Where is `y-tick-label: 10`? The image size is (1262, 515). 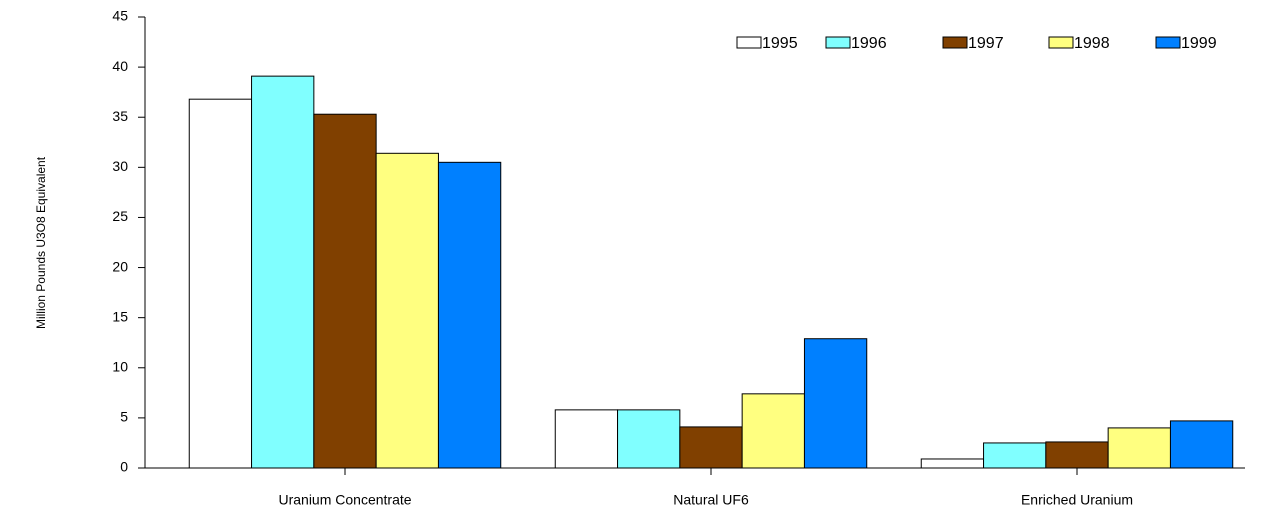 y-tick-label: 10 is located at coordinates (120, 366).